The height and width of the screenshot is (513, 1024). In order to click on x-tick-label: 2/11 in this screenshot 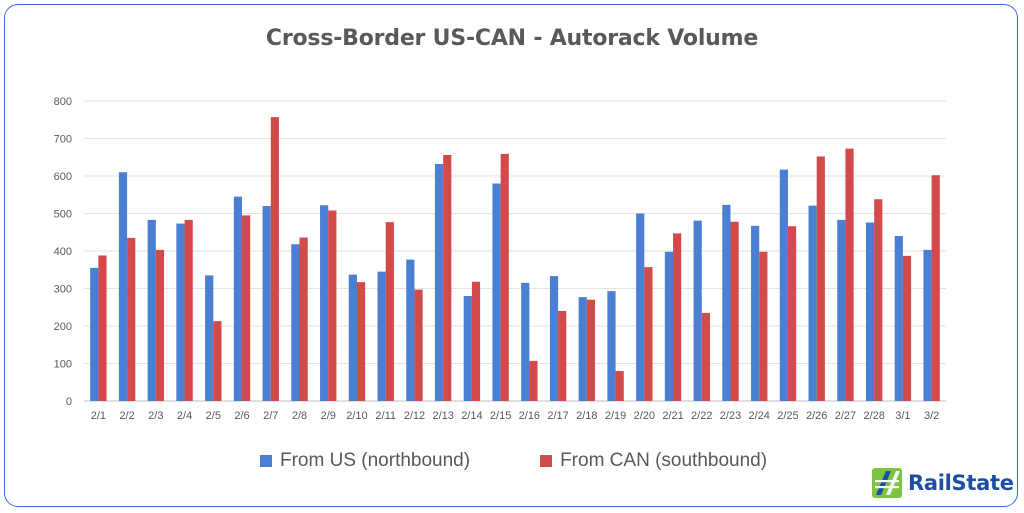, I will do `click(385, 416)`.